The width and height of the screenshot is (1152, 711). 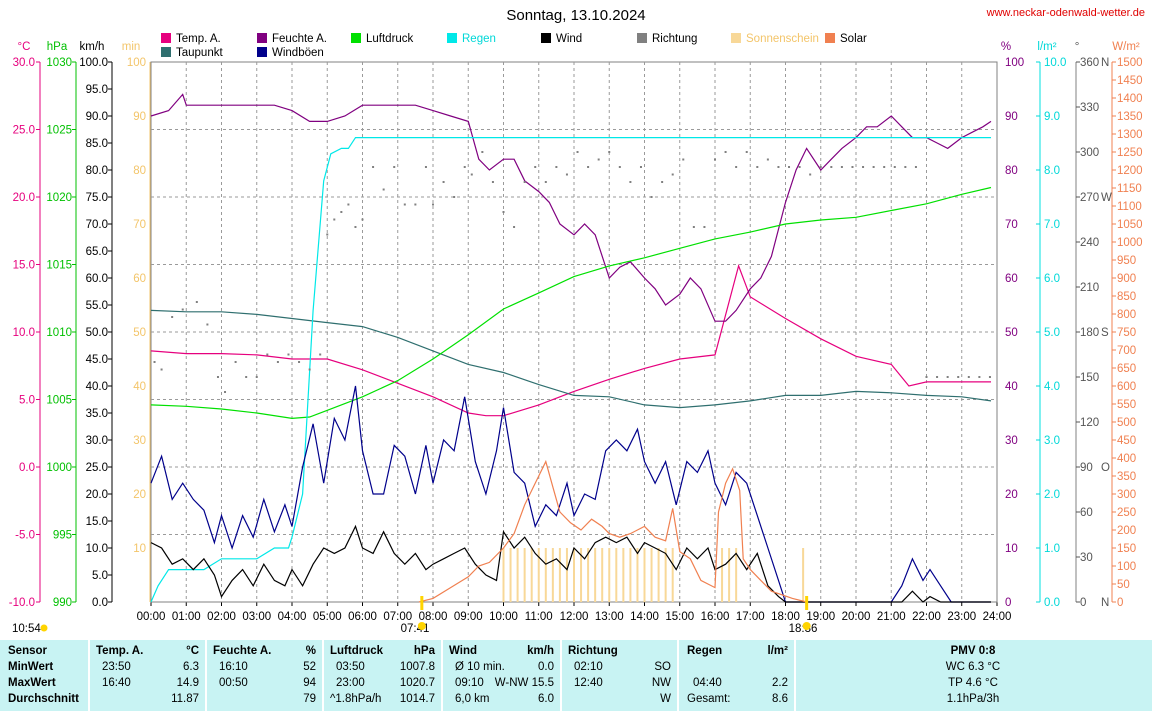 I want to click on stat-unit: hPa, so click(x=424, y=651).